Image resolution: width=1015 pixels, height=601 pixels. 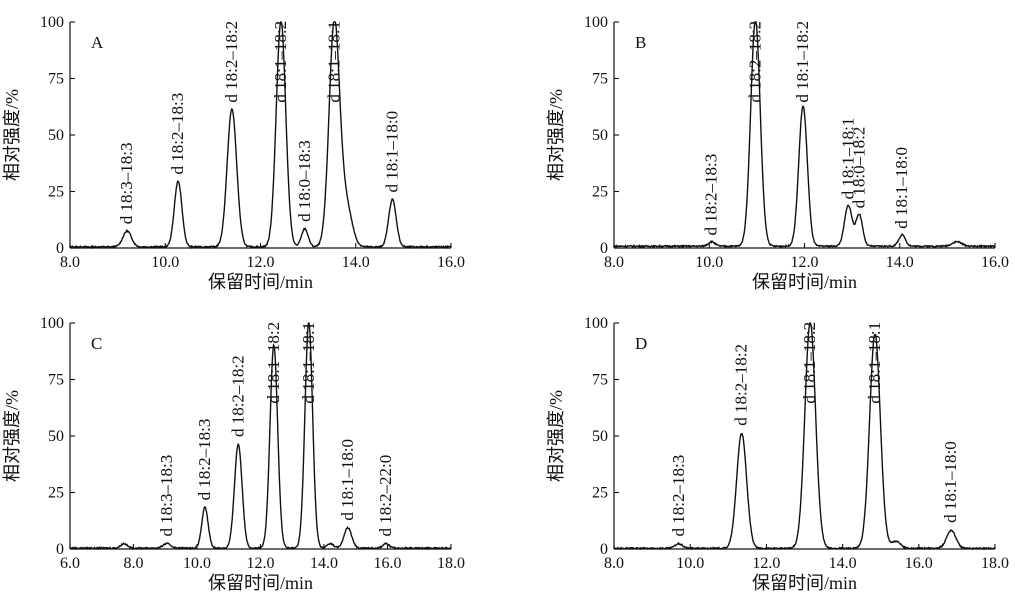 I want to click on panel-letter: A, so click(x=97, y=42).